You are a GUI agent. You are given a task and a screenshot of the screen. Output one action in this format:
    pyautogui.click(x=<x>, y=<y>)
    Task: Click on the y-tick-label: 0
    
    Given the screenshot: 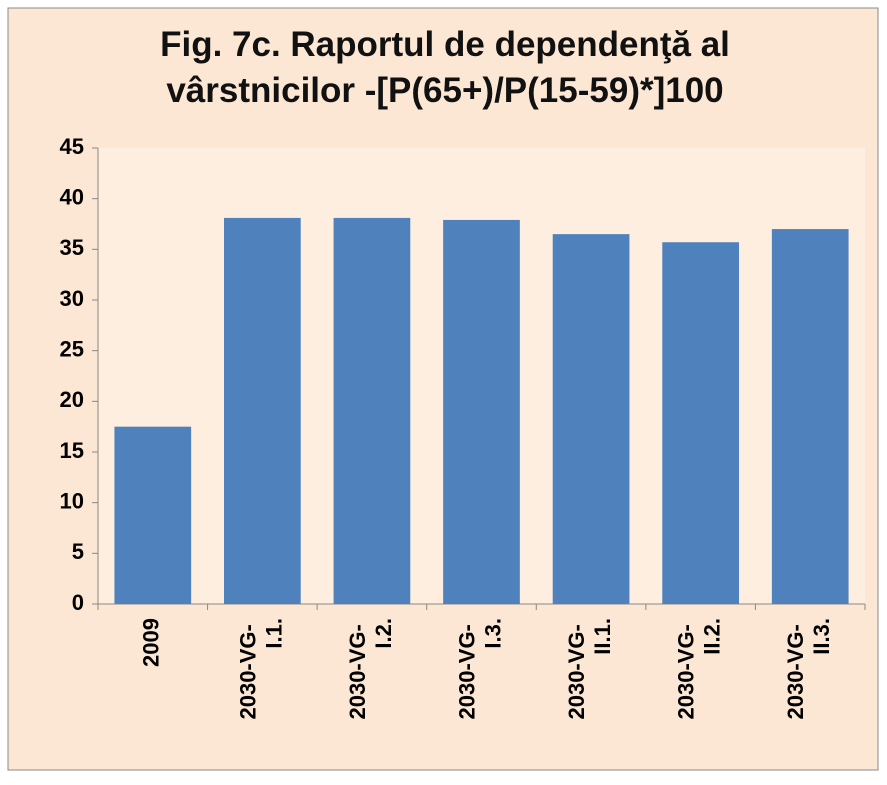 What is the action you would take?
    pyautogui.click(x=78, y=602)
    